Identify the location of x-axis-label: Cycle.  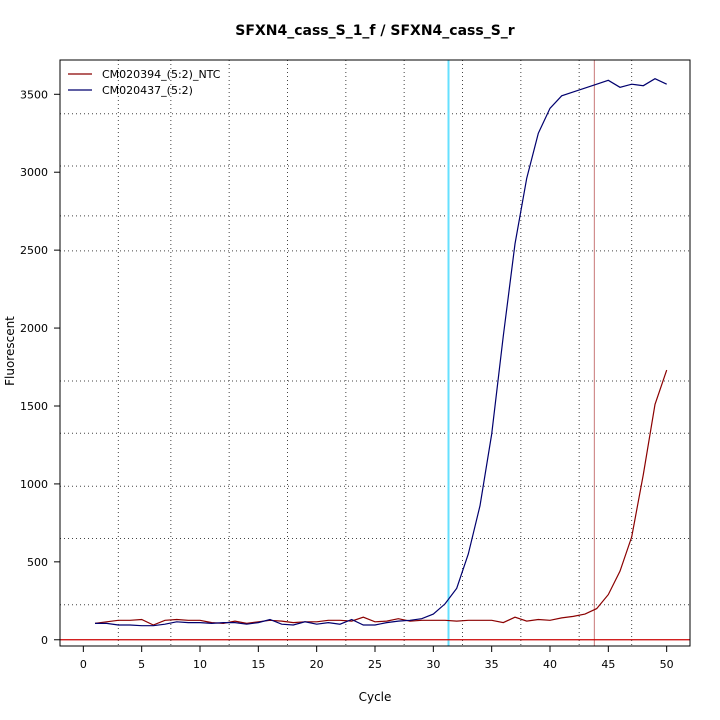
(375, 697).